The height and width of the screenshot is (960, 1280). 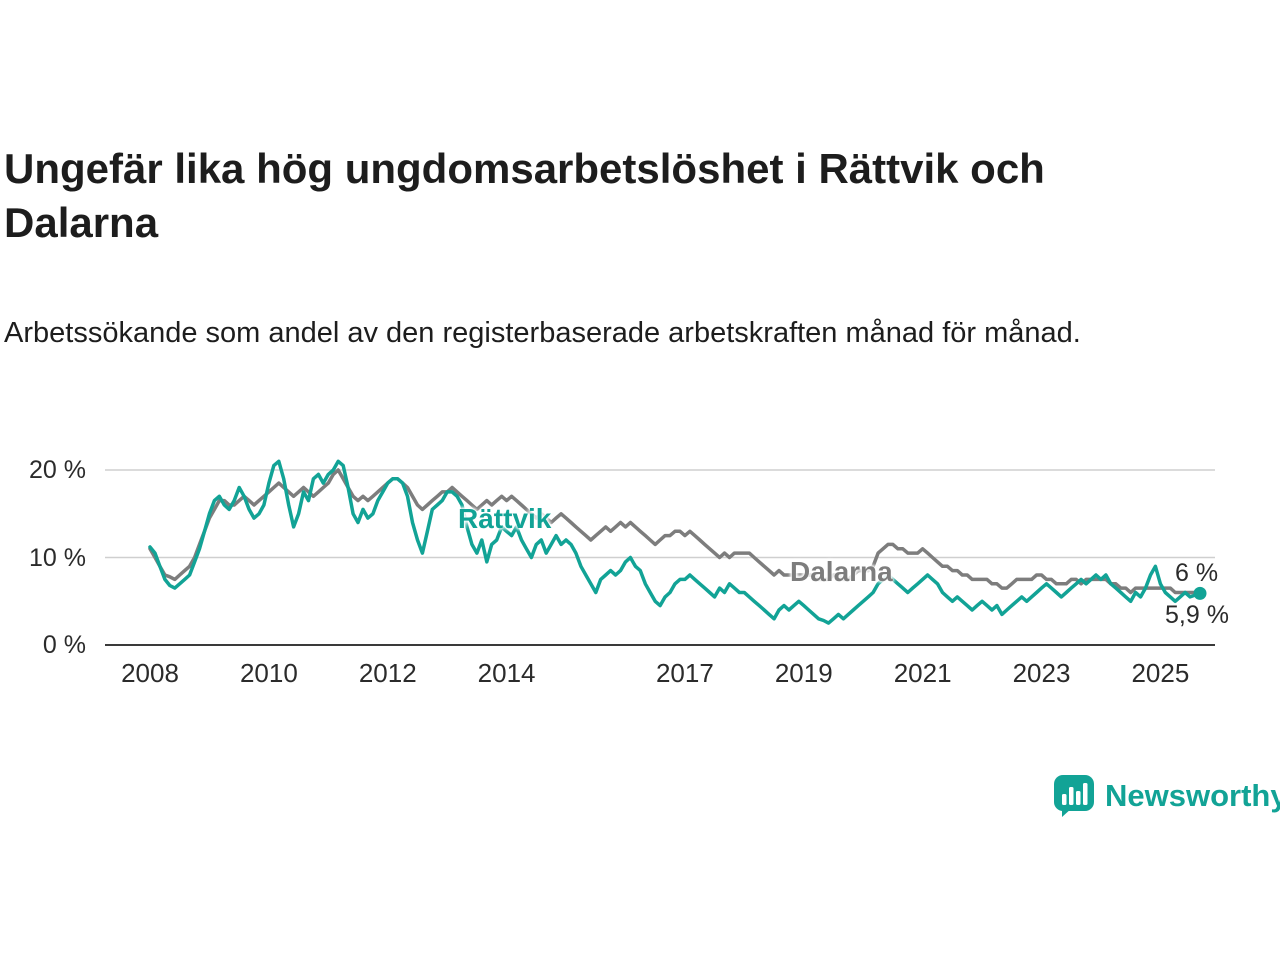 What do you see at coordinates (57, 470) in the screenshot?
I see `y-tick-label-20: 20 %` at bounding box center [57, 470].